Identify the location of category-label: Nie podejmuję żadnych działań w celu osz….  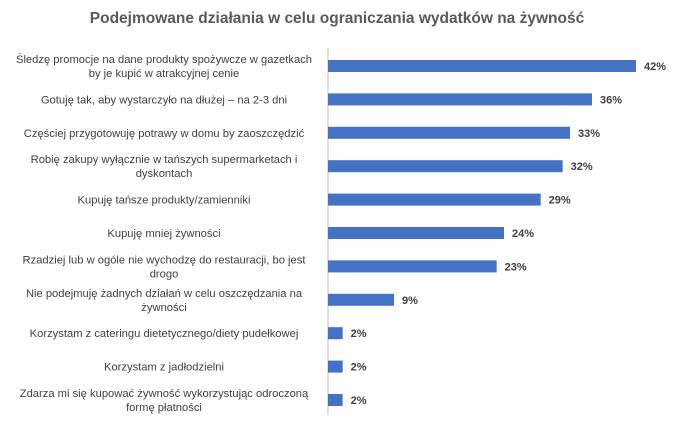
(164, 301).